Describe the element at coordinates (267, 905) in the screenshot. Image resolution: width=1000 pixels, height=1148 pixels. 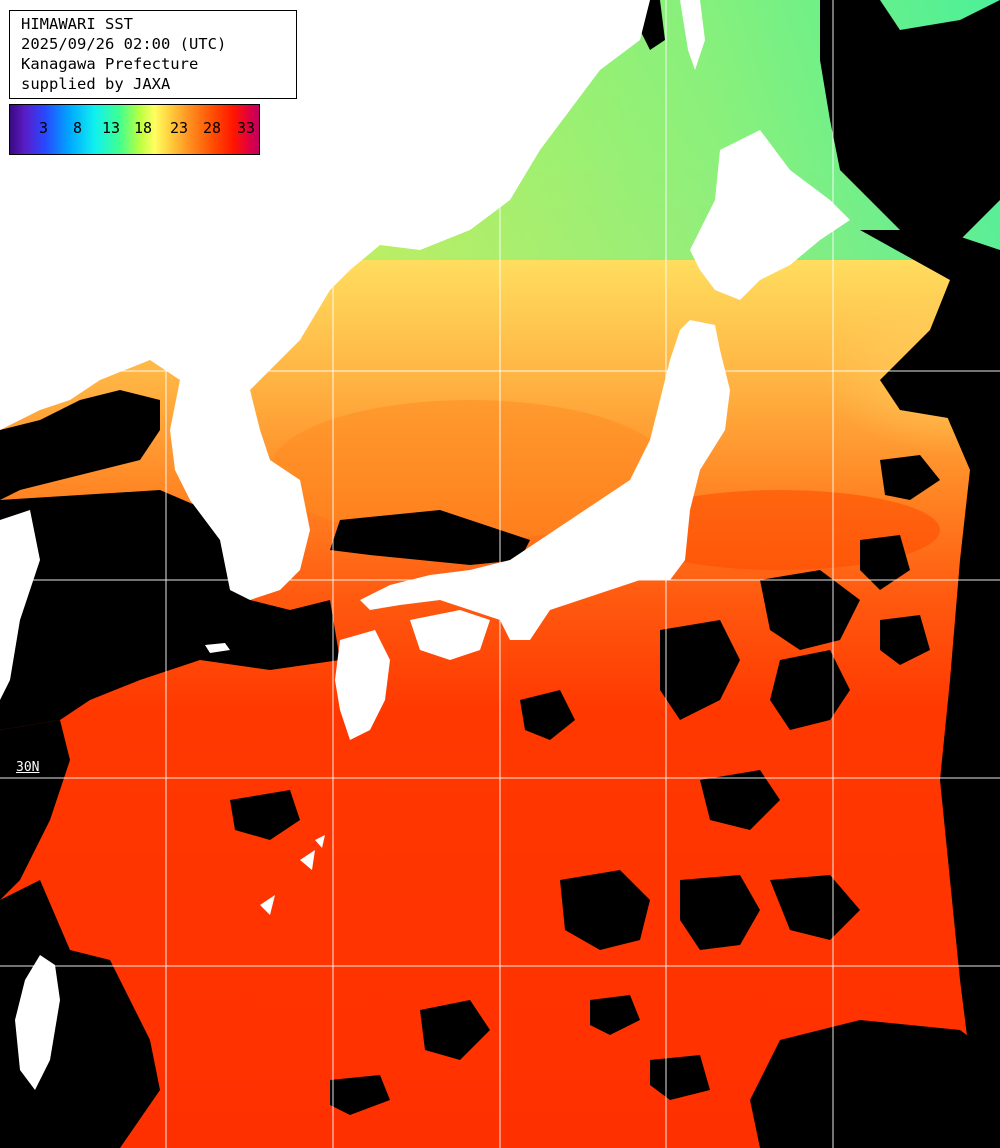
I see `okinawa` at that location.